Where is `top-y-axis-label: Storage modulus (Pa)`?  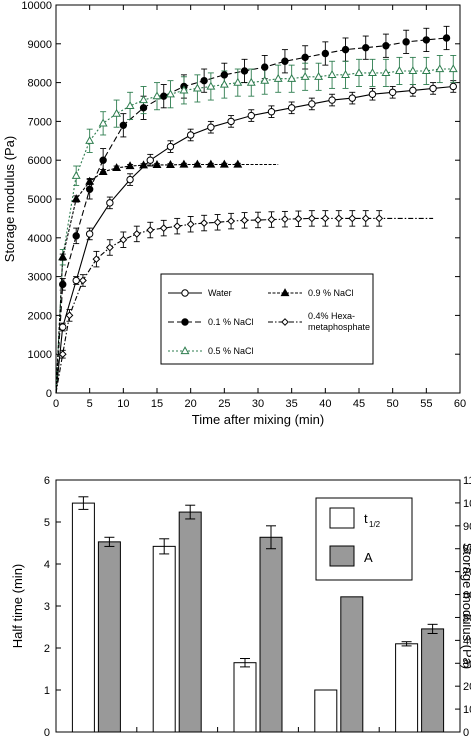 top-y-axis-label: Storage modulus (Pa) is located at coordinates (9, 199).